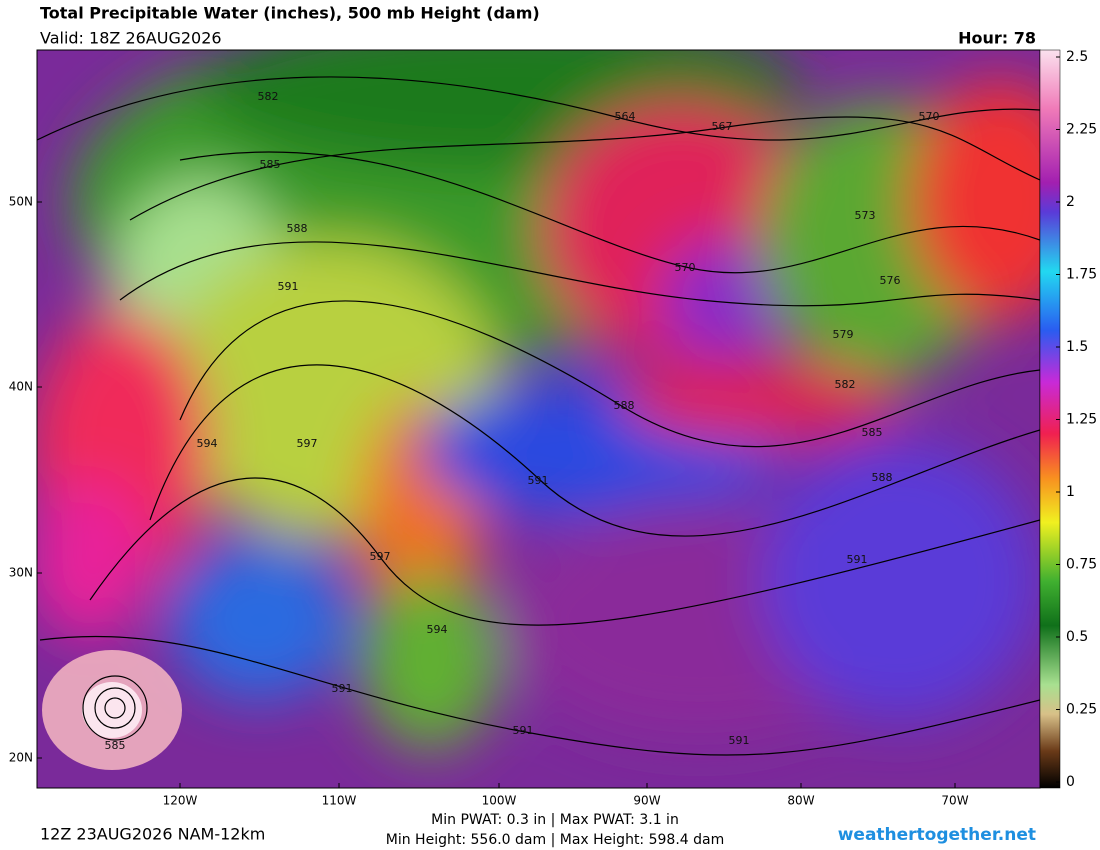 The image size is (1100, 850). Describe the element at coordinates (1077, 637) in the screenshot. I see `colorbar-label: 0.5` at that location.